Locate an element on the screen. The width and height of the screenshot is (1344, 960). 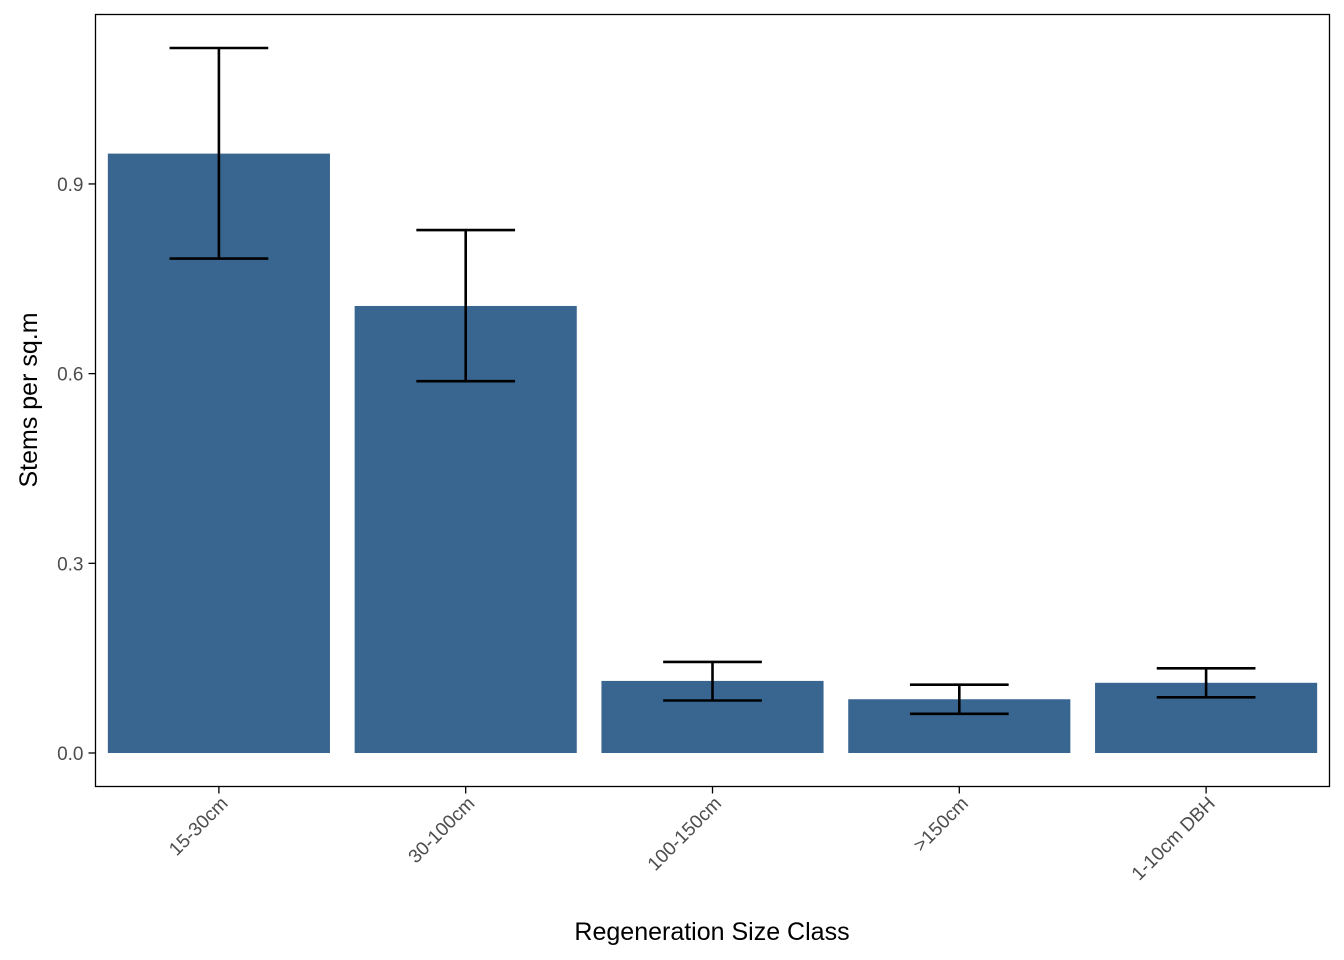
y-tick-label-1: 0.3 is located at coordinates (70, 564).